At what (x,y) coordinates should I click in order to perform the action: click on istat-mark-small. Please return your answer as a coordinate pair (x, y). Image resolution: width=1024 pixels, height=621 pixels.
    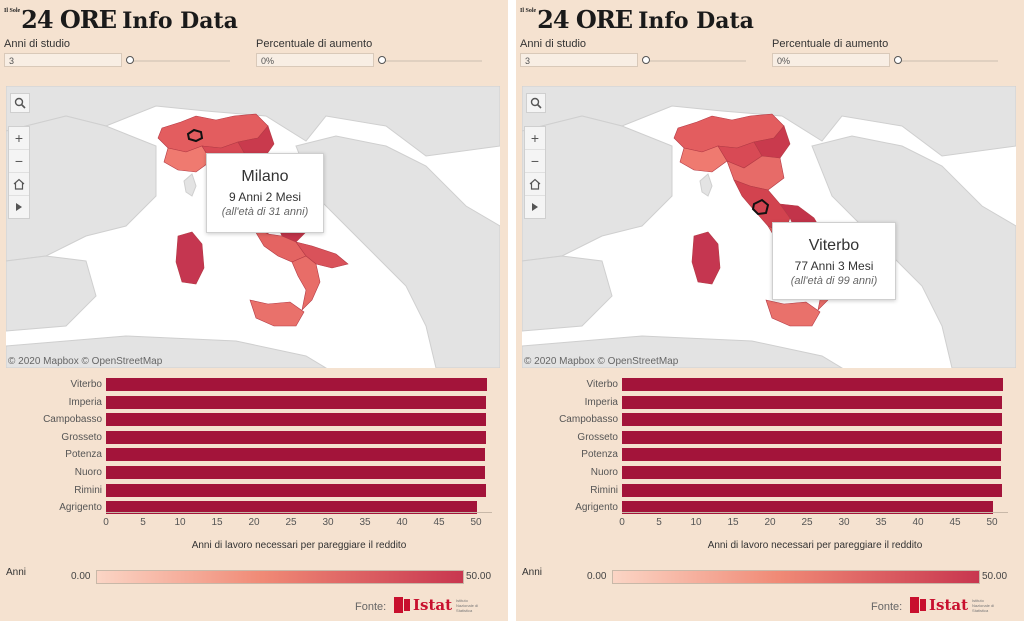
    Looking at the image, I should click on (923, 605).